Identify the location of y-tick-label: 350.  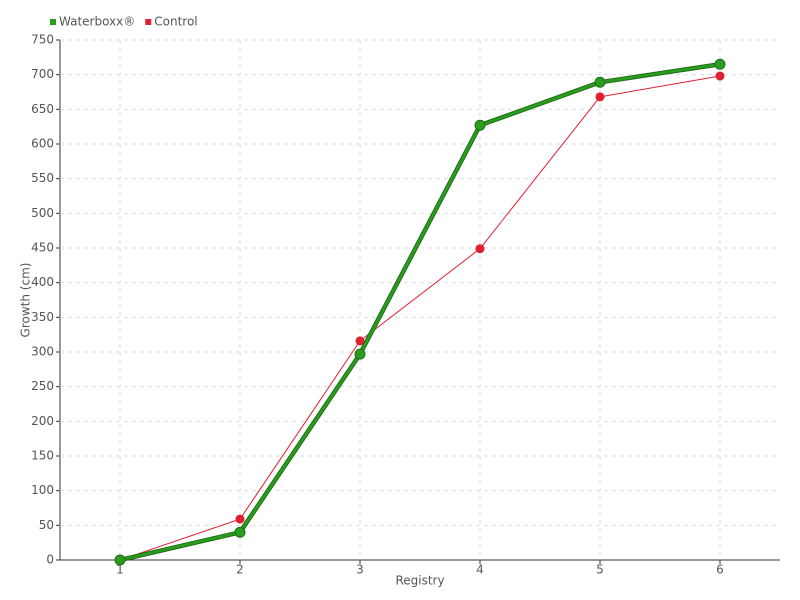
(42, 317).